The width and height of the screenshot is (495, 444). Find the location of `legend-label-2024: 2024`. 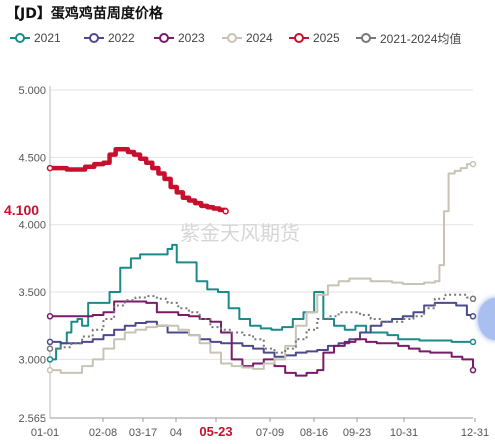

legend-label-2024: 2024 is located at coordinates (259, 38).